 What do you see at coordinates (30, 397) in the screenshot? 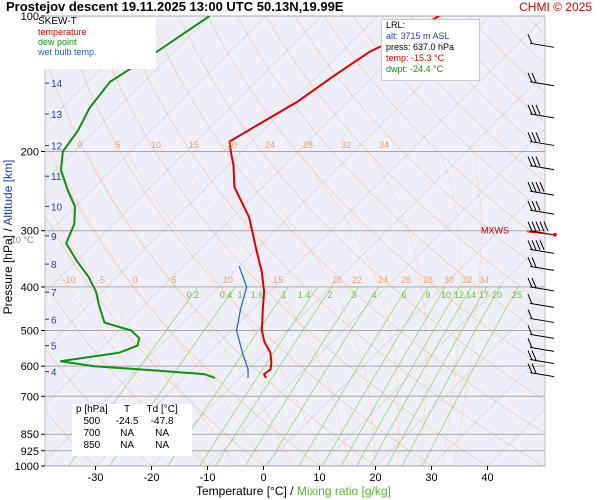
I see `pressure-tick-label: 700` at bounding box center [30, 397].